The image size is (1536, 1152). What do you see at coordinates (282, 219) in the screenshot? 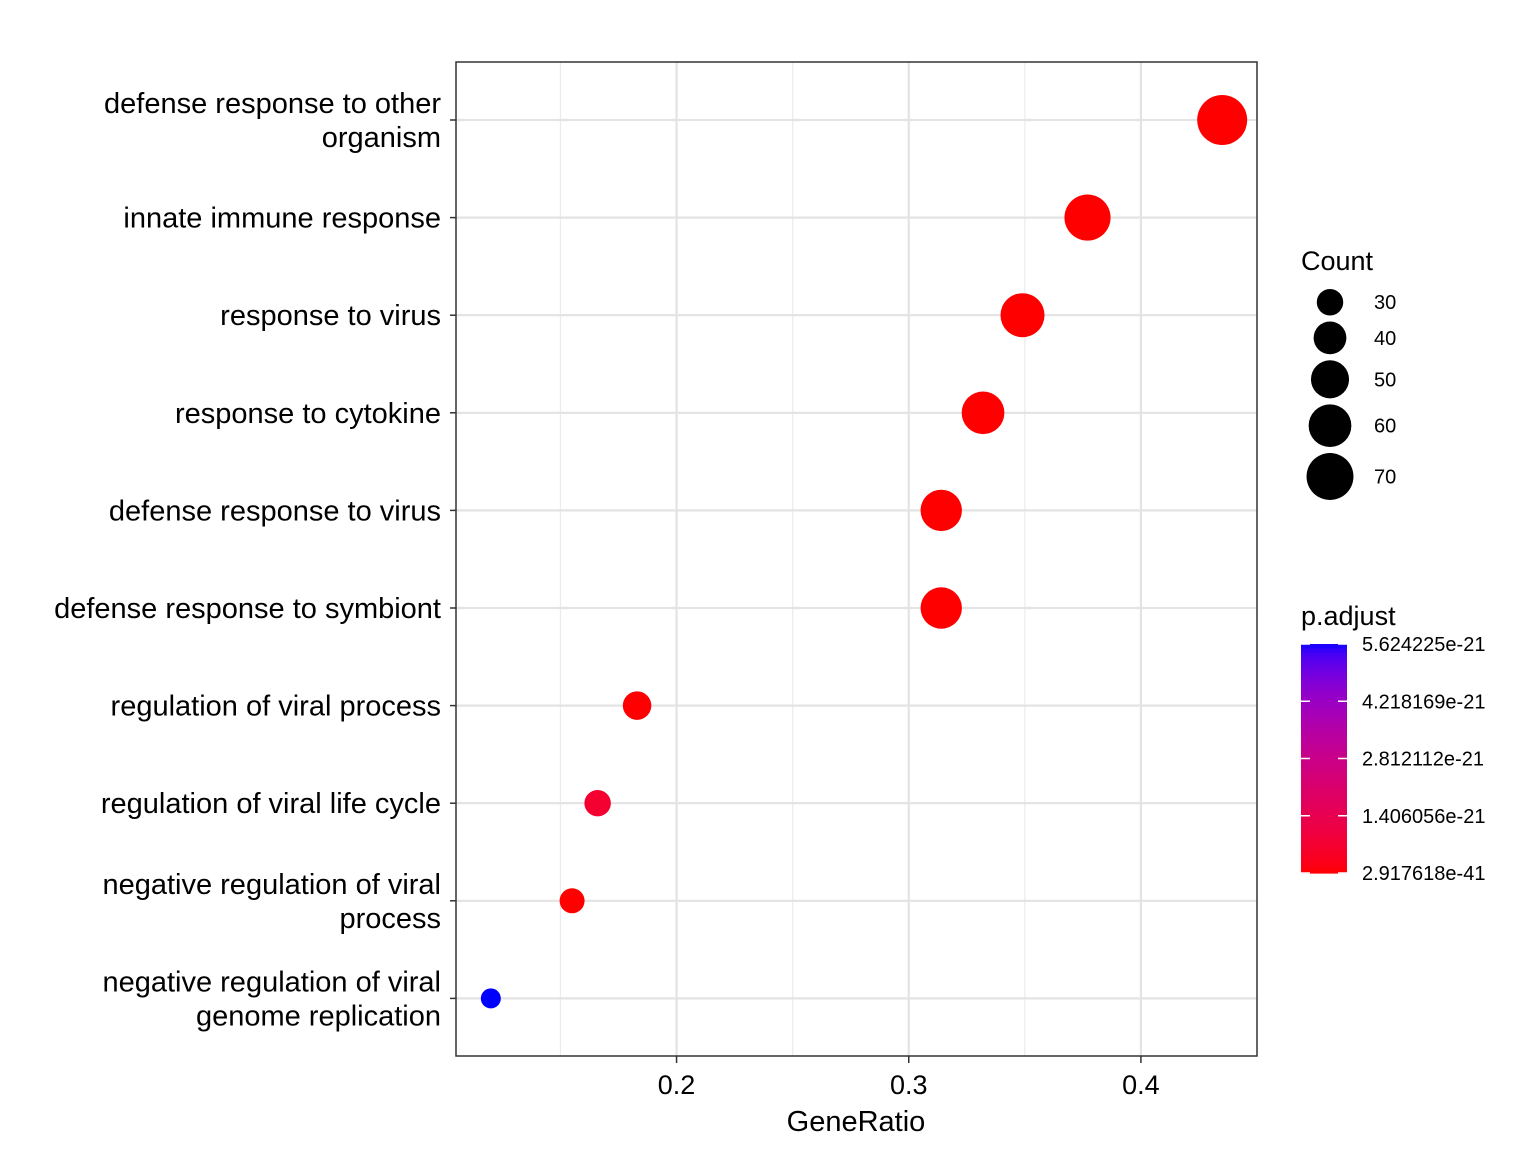
I see `y-tick-label: innate immune response` at bounding box center [282, 219].